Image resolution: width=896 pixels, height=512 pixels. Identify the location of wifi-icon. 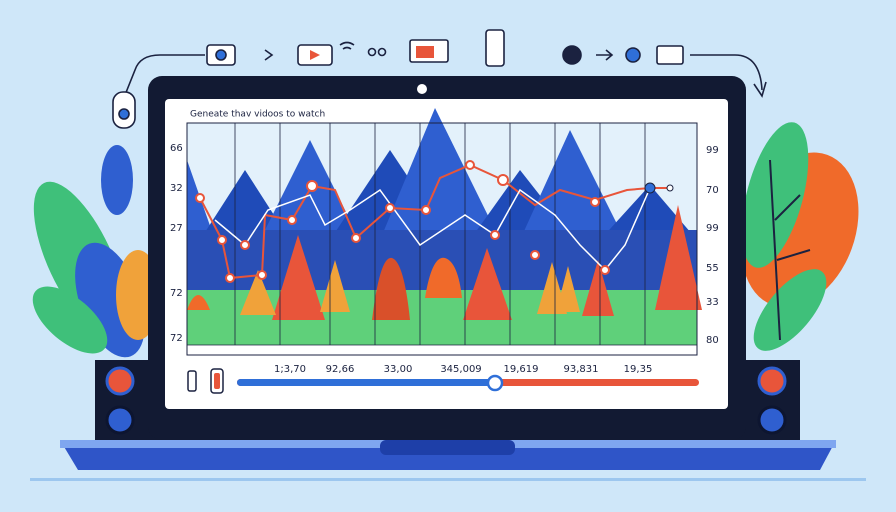
(347, 45).